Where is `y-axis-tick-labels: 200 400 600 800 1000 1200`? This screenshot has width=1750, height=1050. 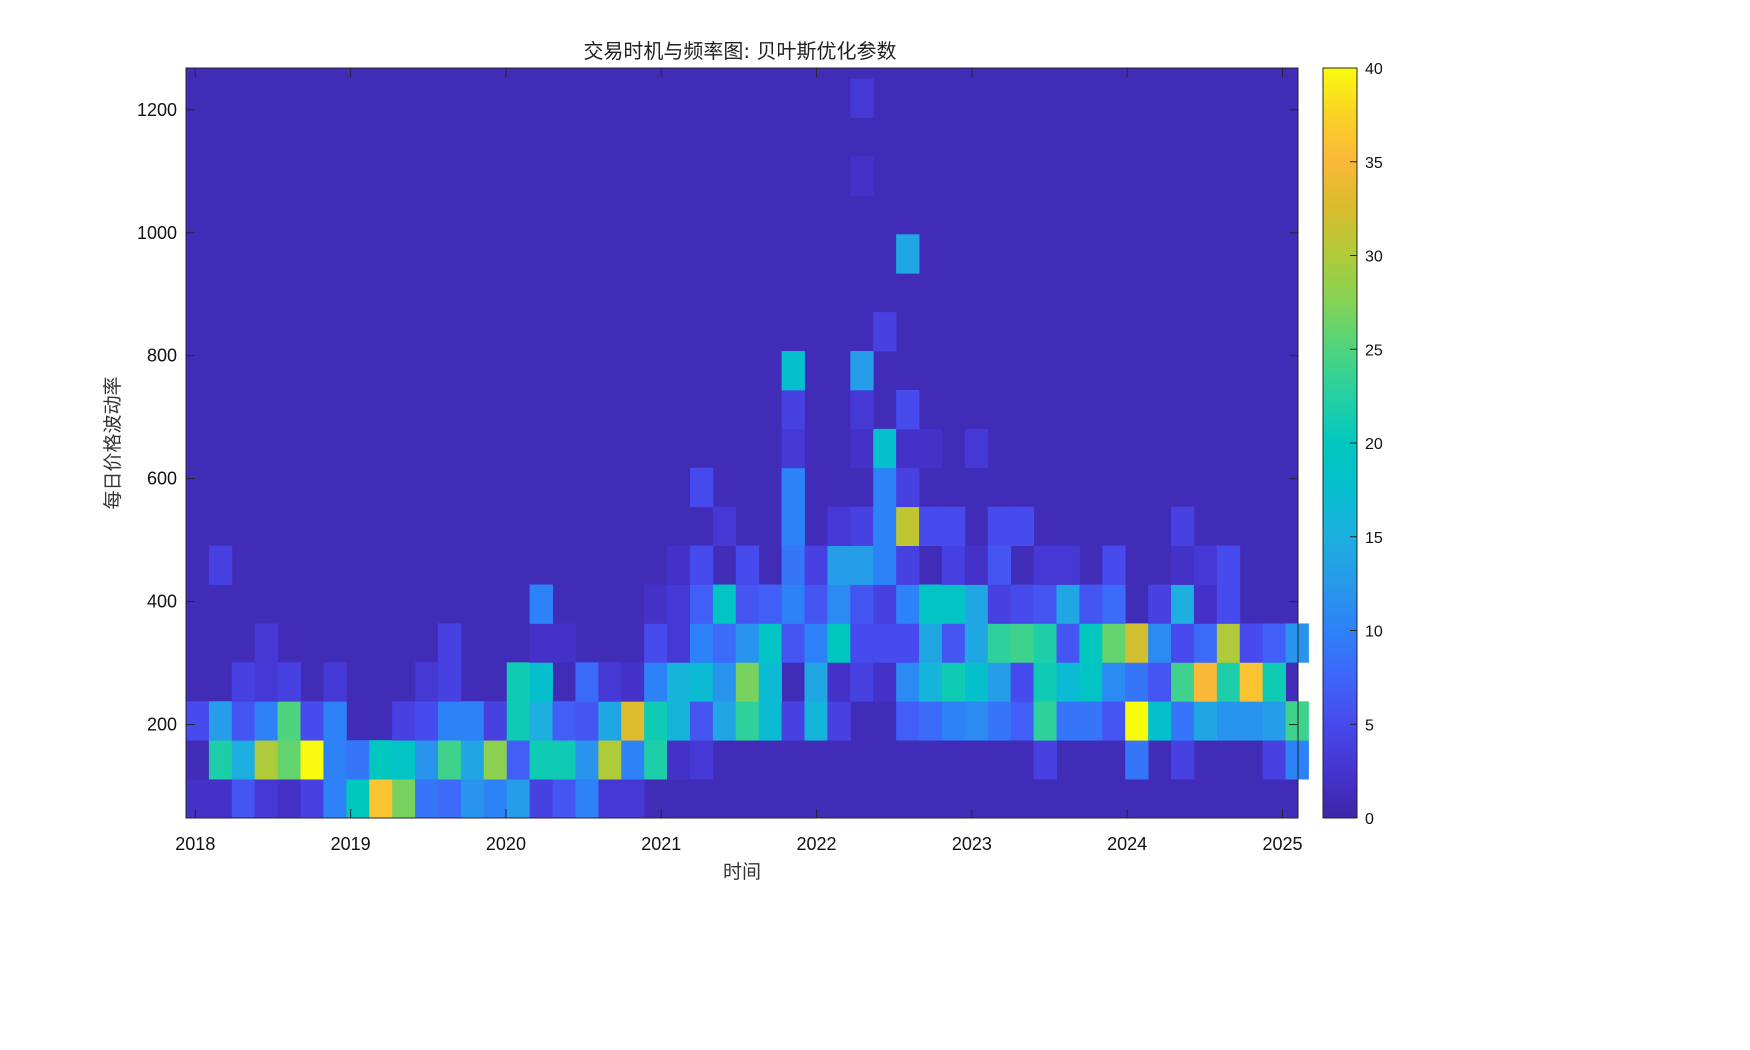
y-axis-tick-labels: 200 400 600 800 1000 1200 is located at coordinates (157, 417).